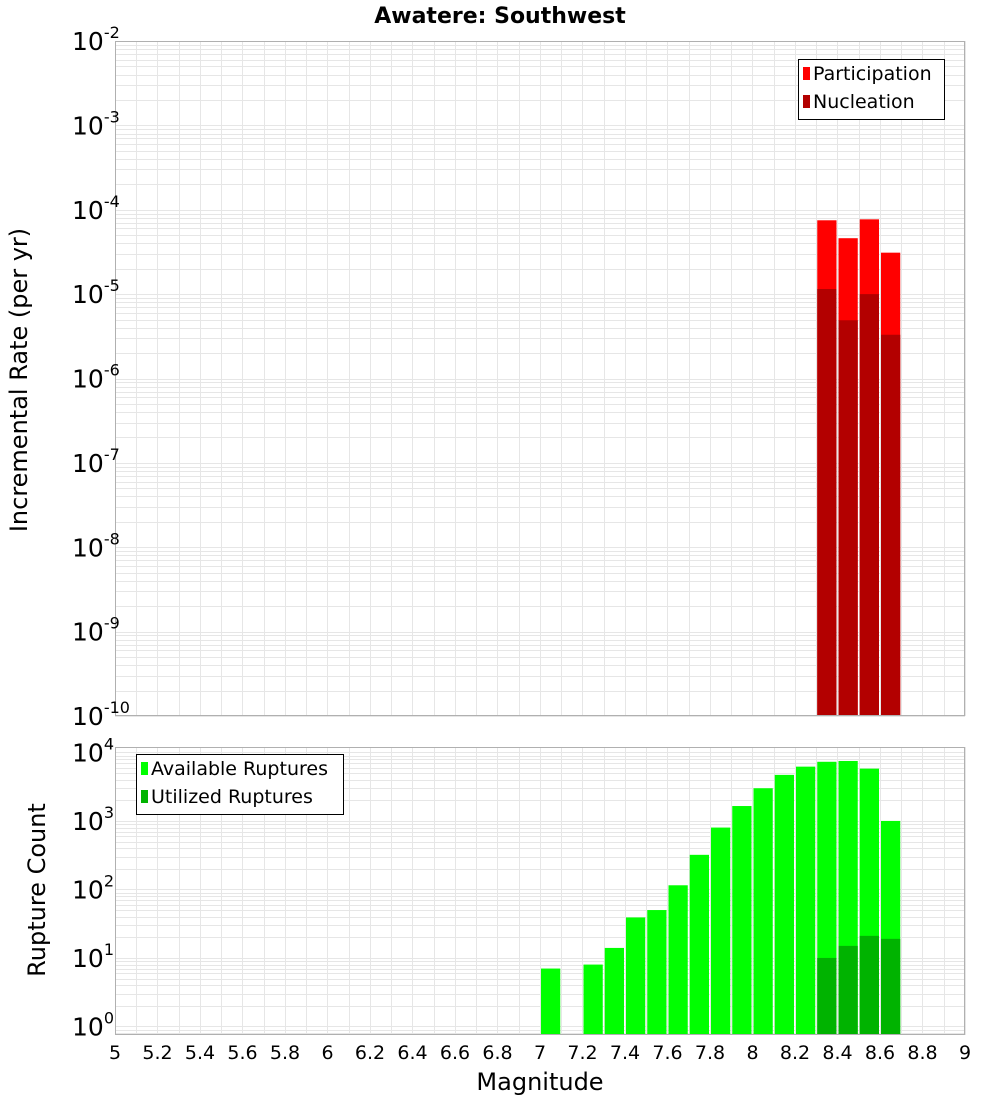  What do you see at coordinates (96, 377) in the screenshot?
I see `top-y-tick-label: 10⁻⁶` at bounding box center [96, 377].